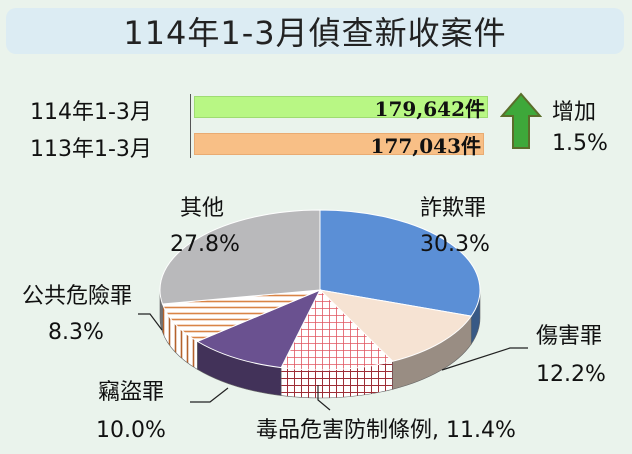  I want to click on leader-shanghai, so click(484, 359).